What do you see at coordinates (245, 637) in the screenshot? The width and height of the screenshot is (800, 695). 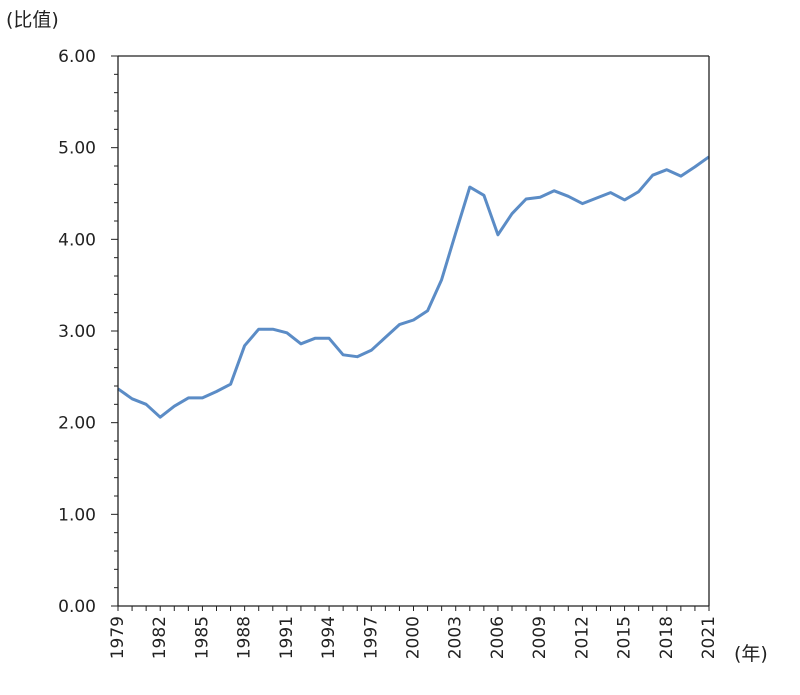 I see `x-tick-label: 1988` at bounding box center [245, 637].